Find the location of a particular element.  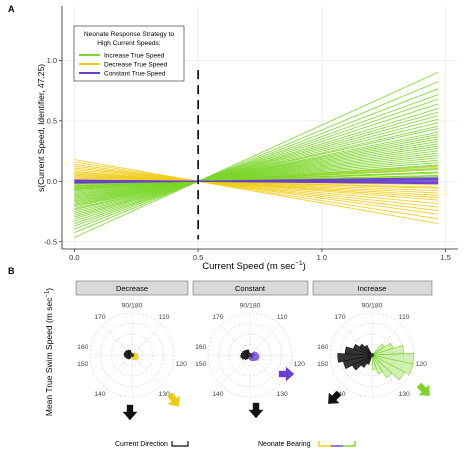

legend-current-bracket is located at coordinates (180, 444).